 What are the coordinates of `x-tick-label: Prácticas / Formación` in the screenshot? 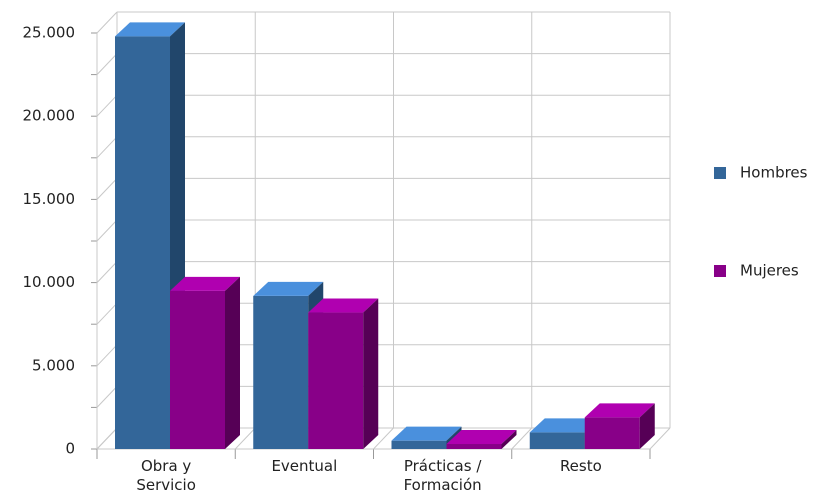 It's located at (442, 475).